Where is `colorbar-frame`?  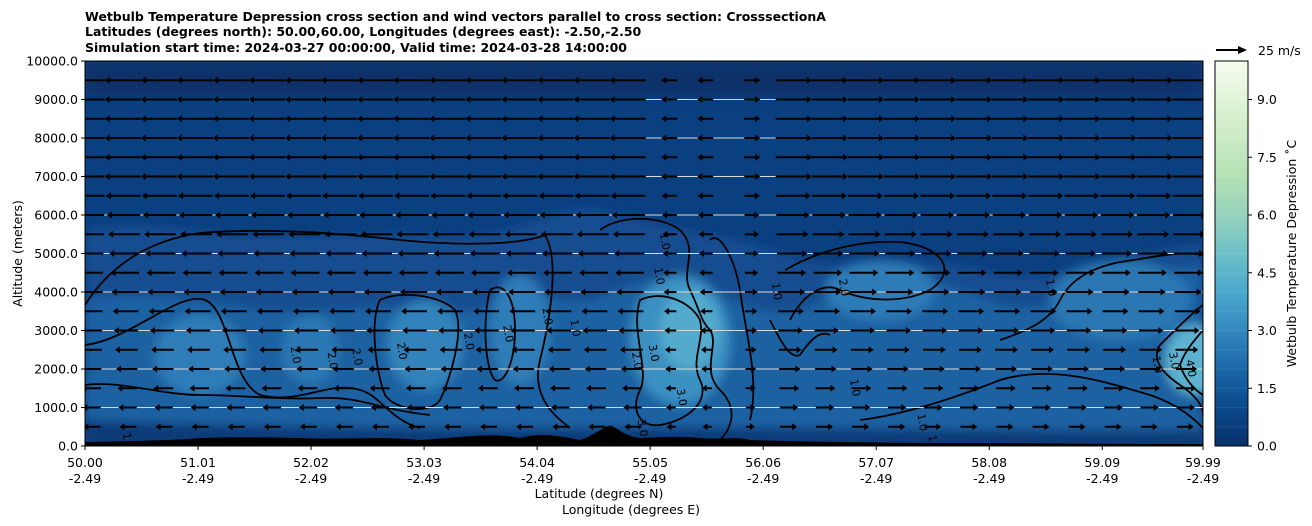 colorbar-frame is located at coordinates (1231, 253).